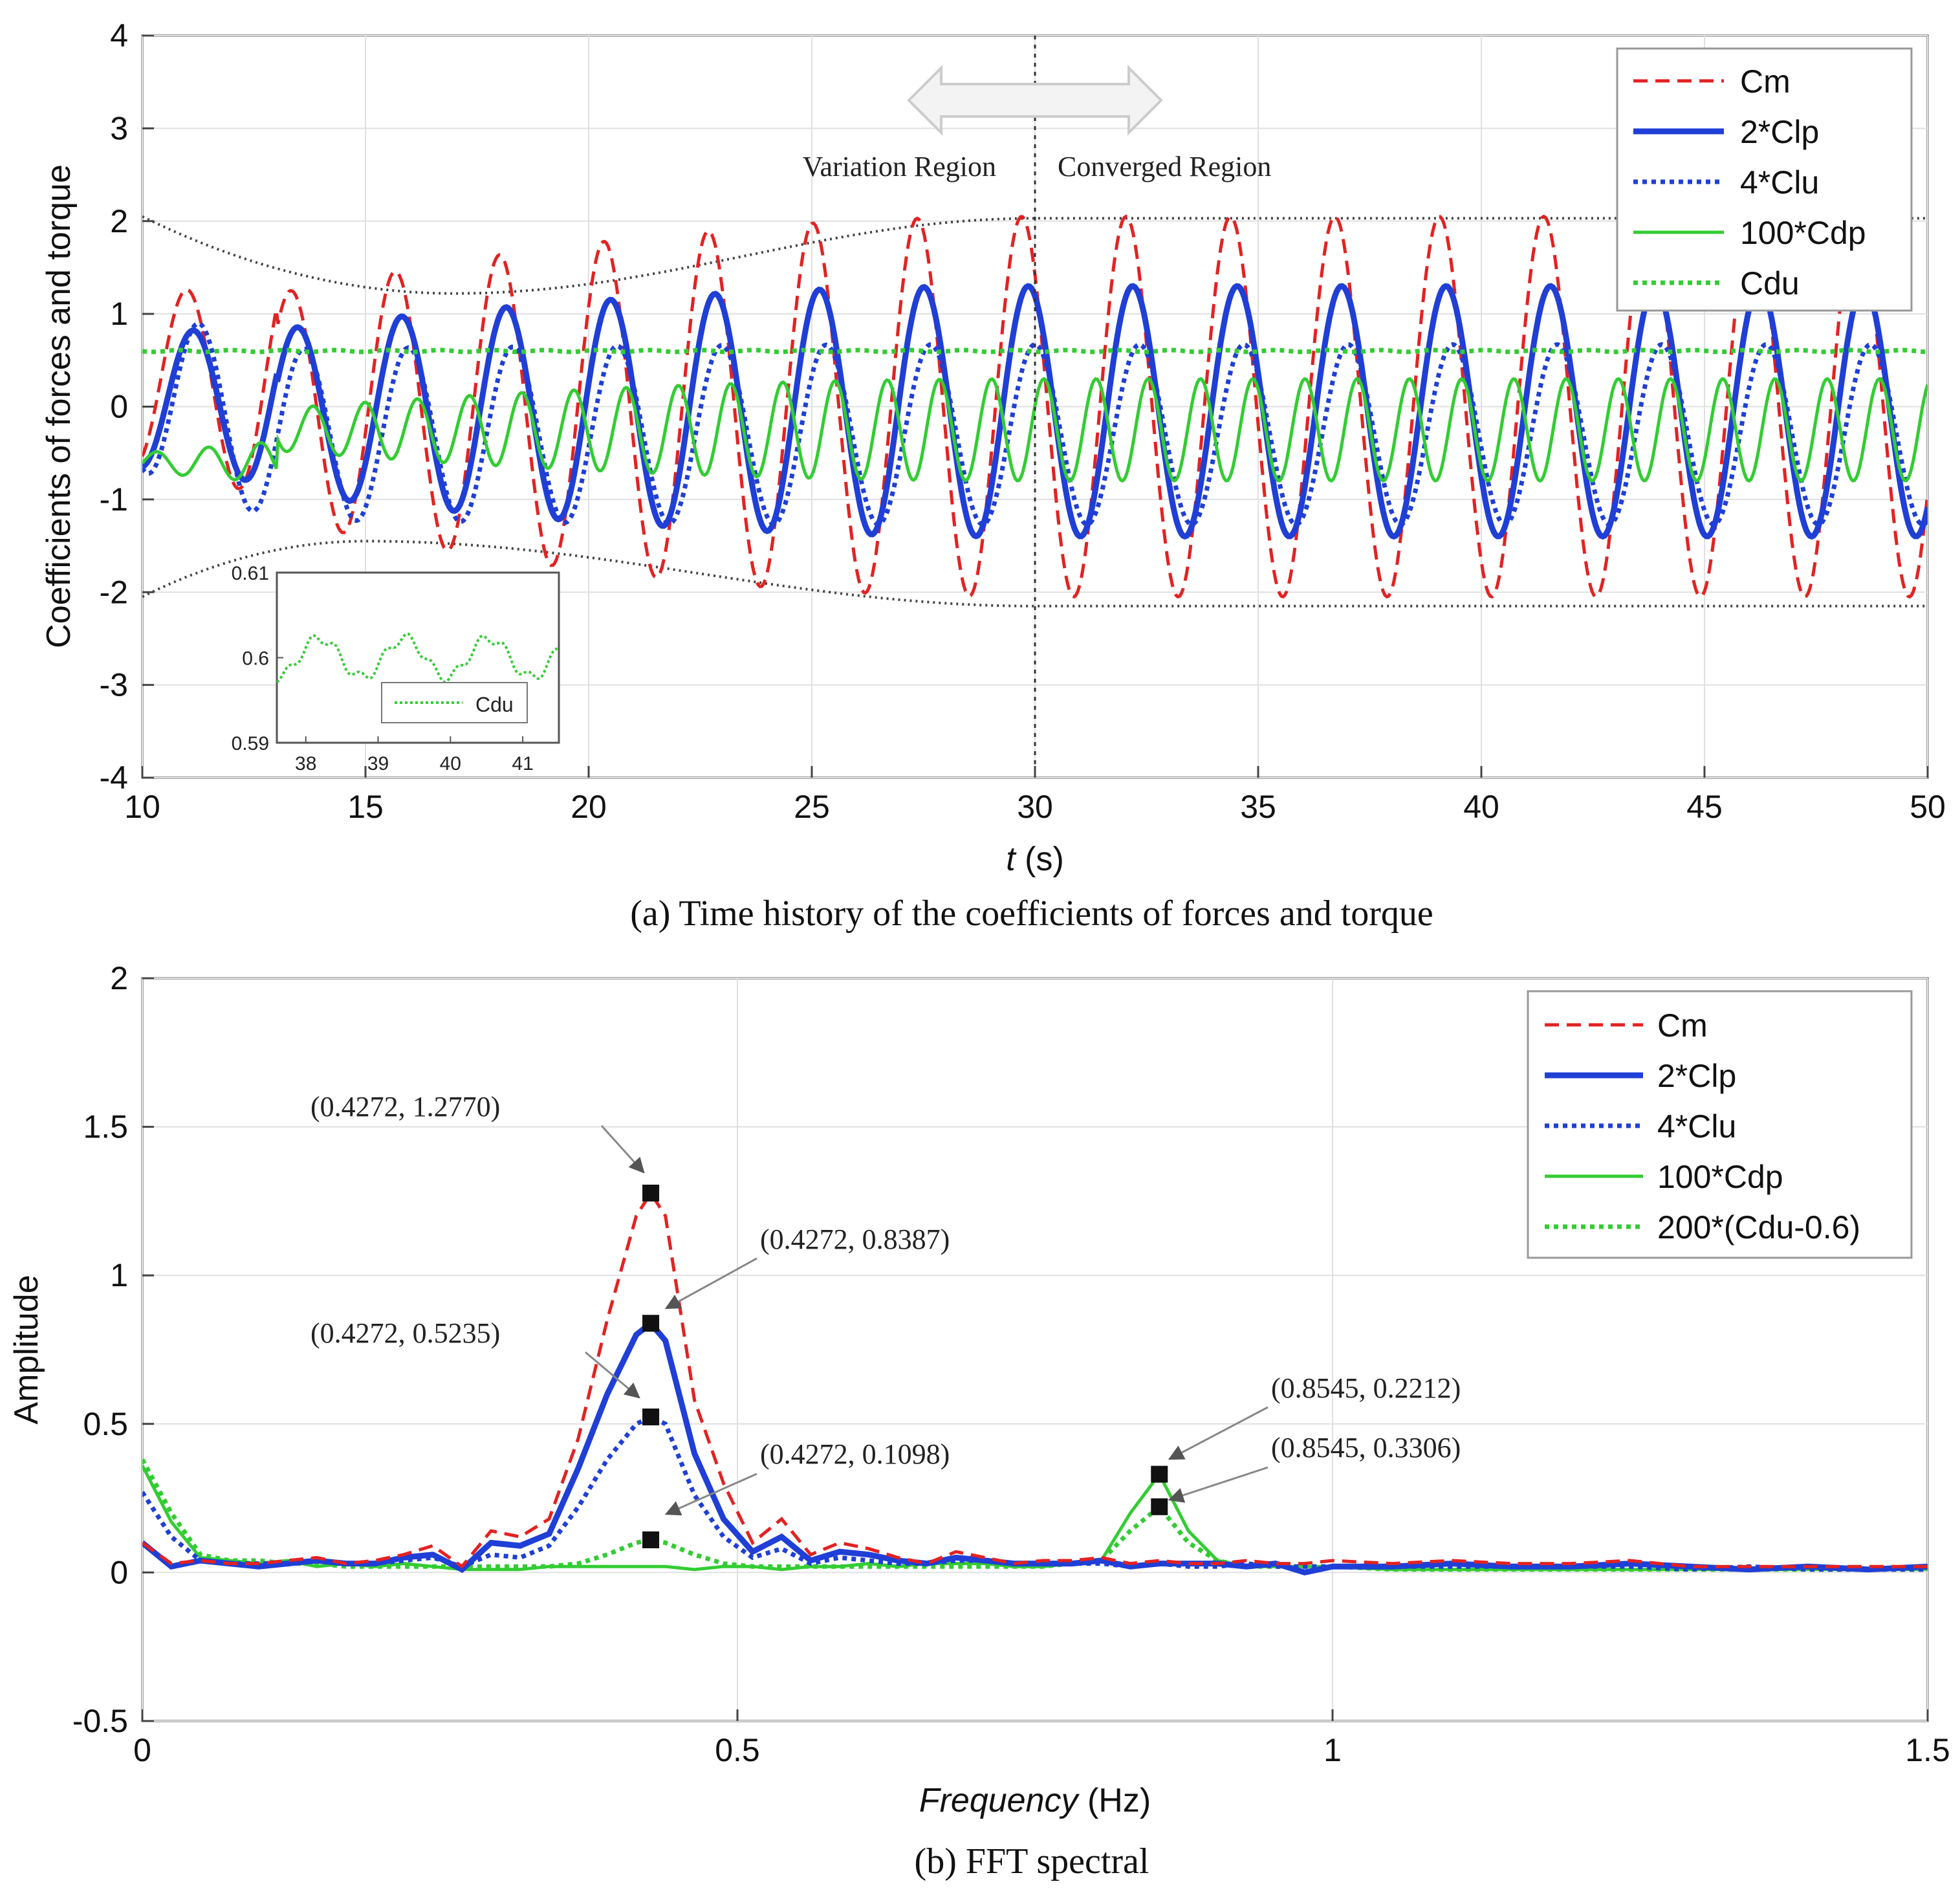 Image resolution: width=1960 pixels, height=1897 pixels. Describe the element at coordinates (142, 807) in the screenshot. I see `x-tick-label: 10` at that location.